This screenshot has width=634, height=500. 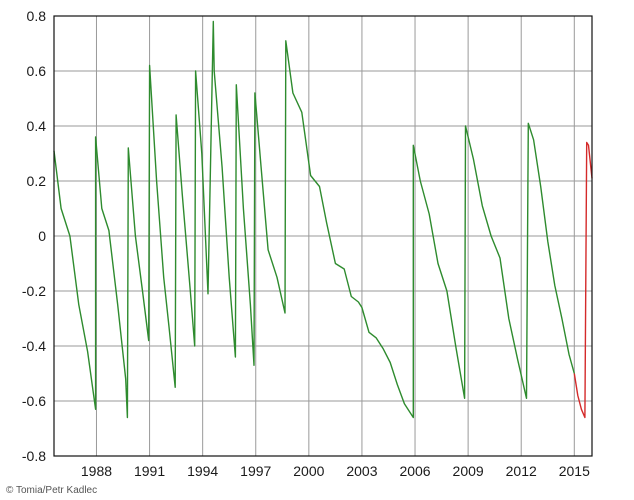 What do you see at coordinates (521, 471) in the screenshot?
I see `x-tick-label: 2012` at bounding box center [521, 471].